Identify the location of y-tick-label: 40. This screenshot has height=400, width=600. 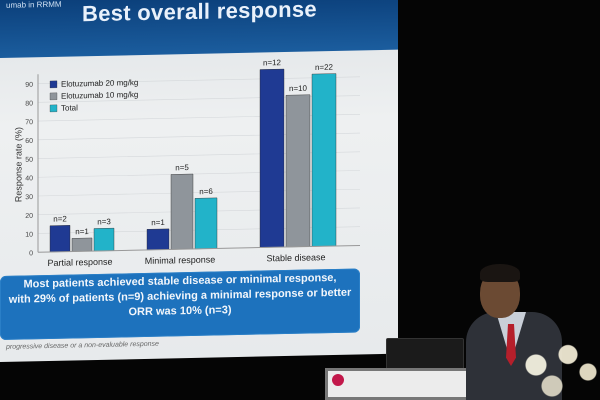
(29, 178).